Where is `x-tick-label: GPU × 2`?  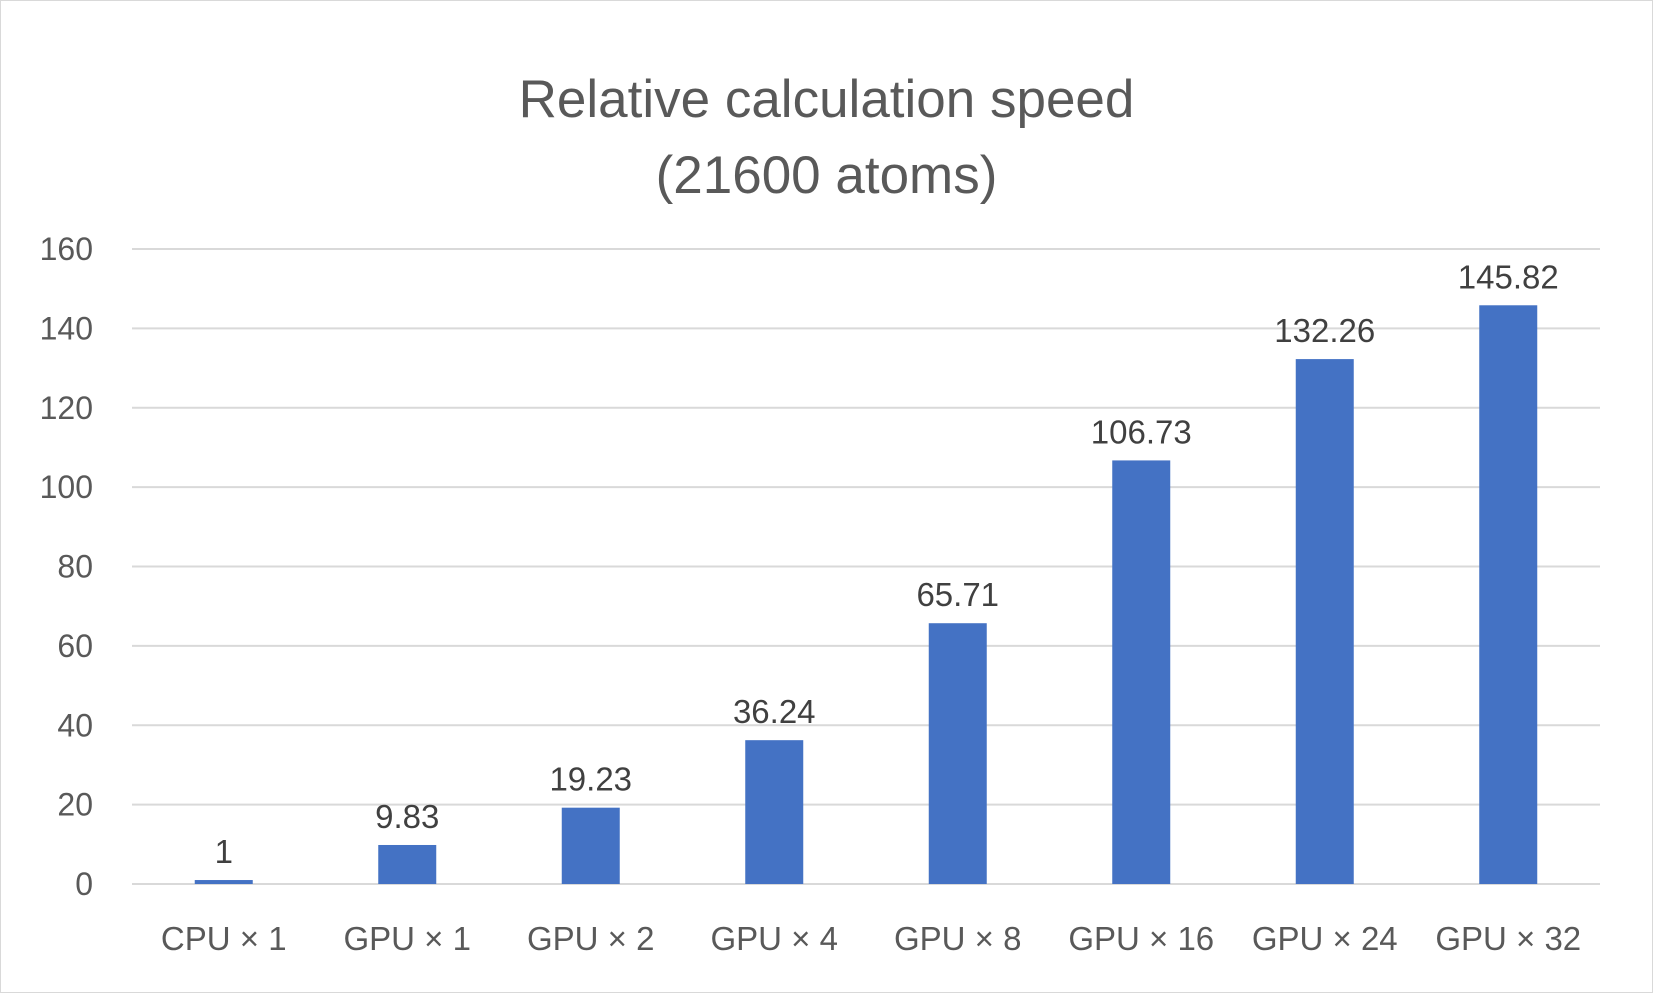 x-tick-label: GPU × 2 is located at coordinates (590, 938).